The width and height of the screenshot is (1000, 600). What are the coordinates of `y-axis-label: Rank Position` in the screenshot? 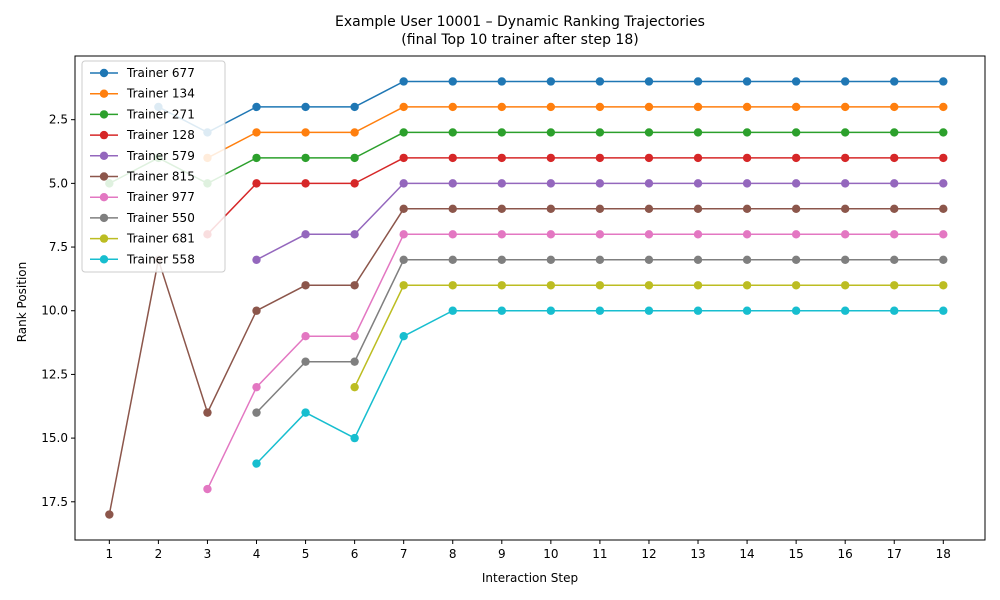 It's located at (22, 302).